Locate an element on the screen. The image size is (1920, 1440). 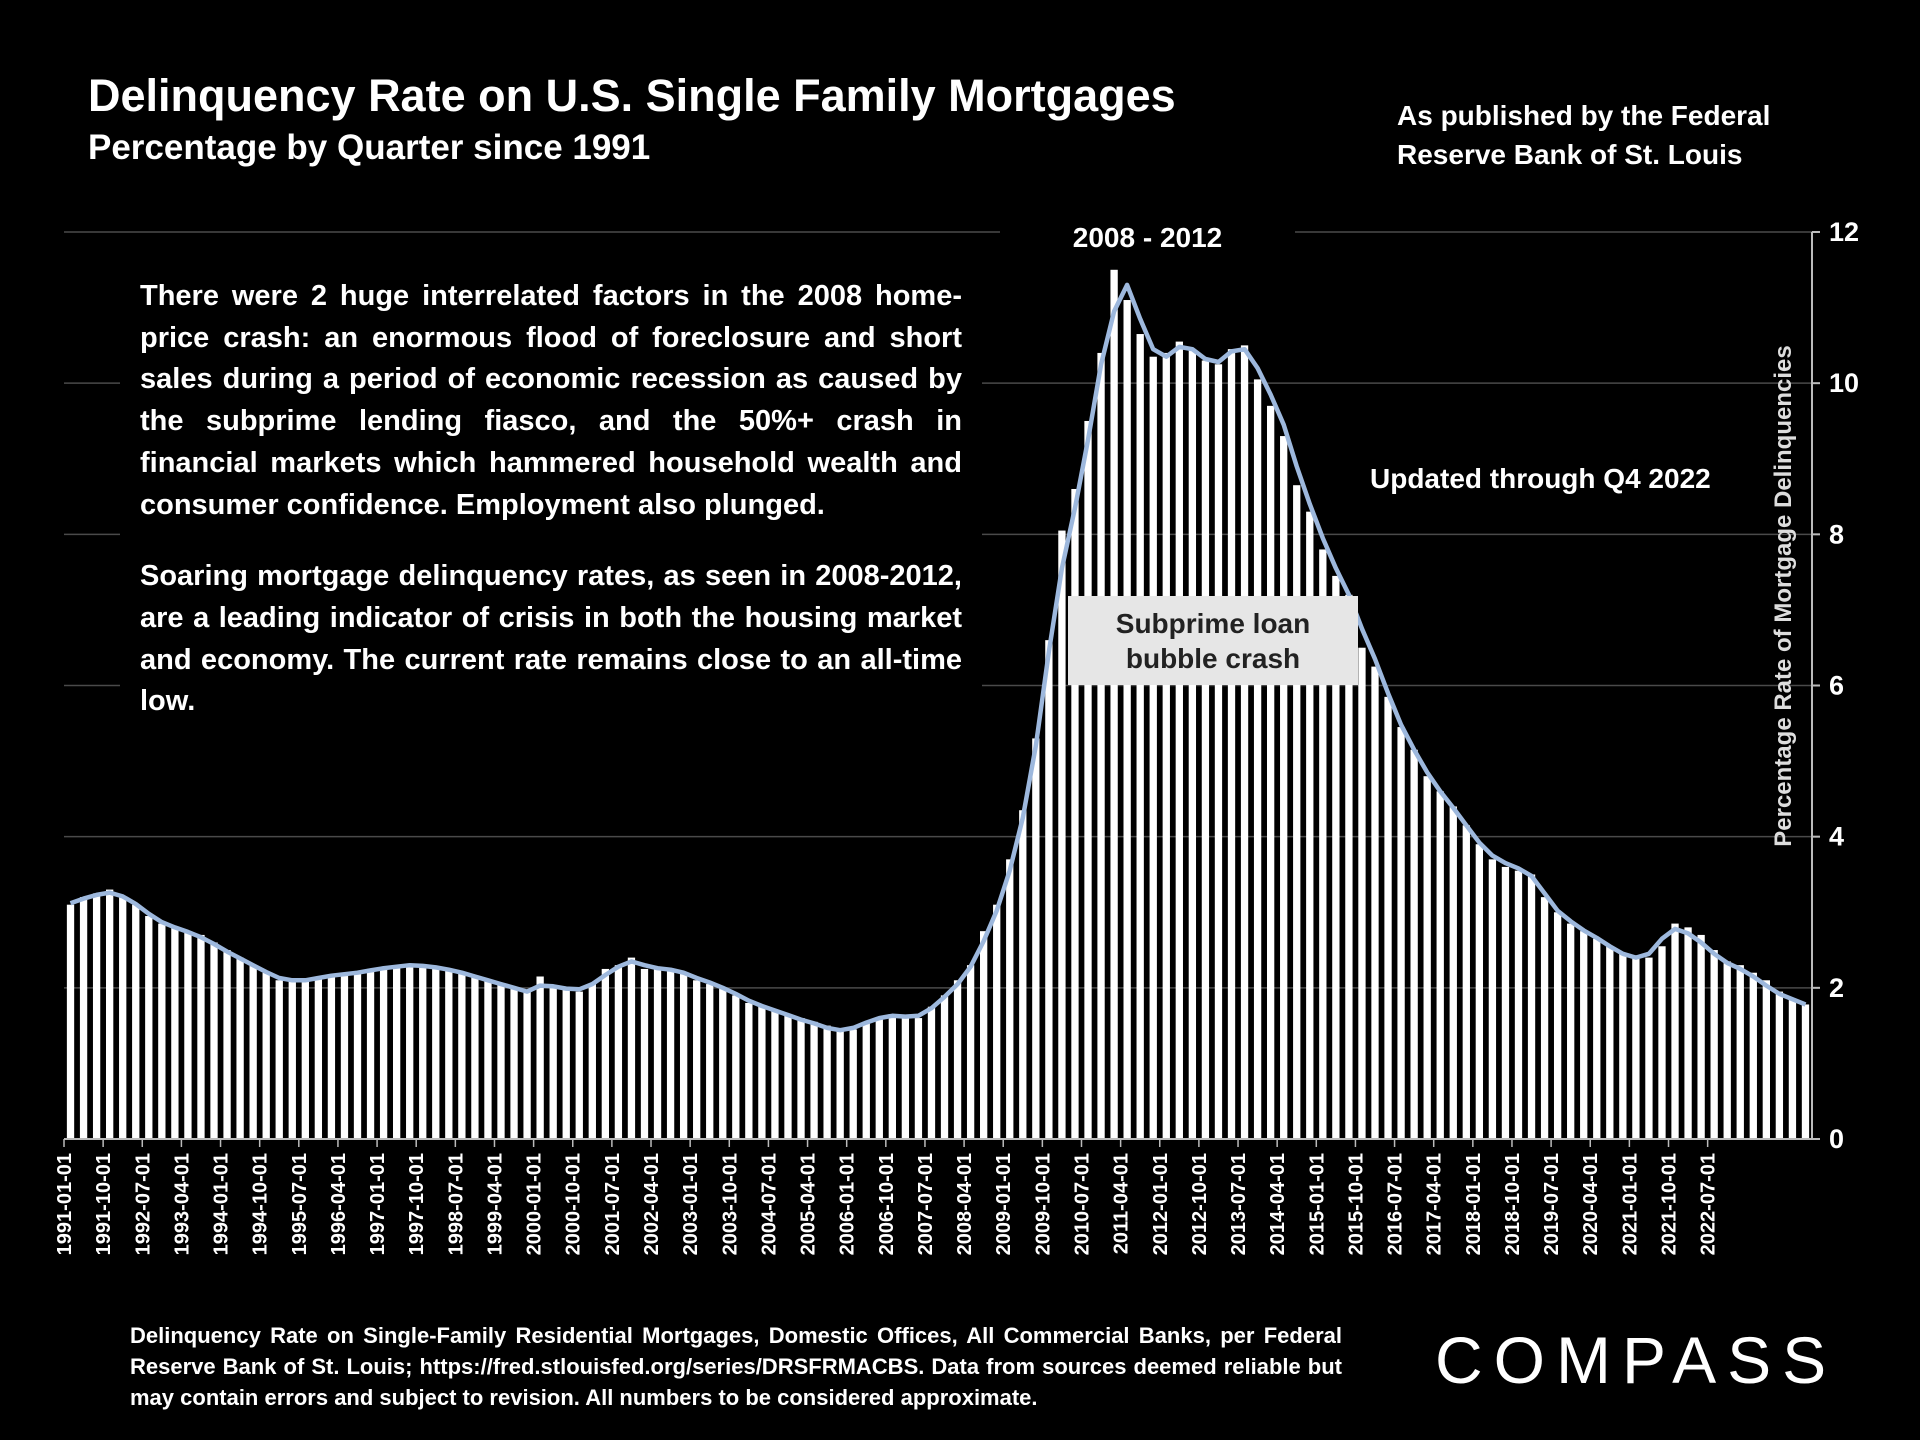
x-tick-label: 2012-10-01 is located at coordinates (1200, 1204).